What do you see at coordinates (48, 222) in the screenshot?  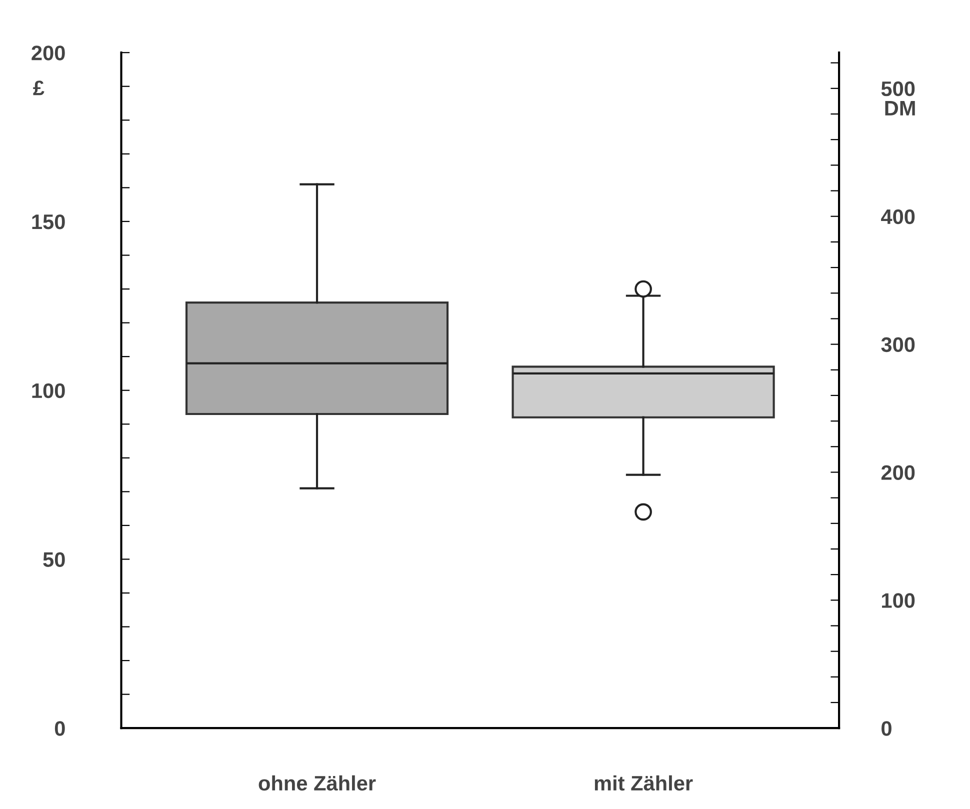 I see `y-tick-label: 150` at bounding box center [48, 222].